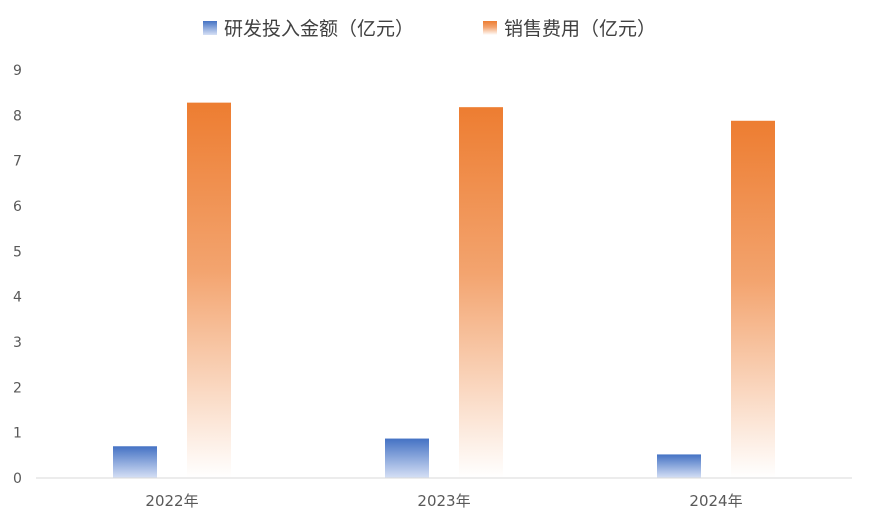 This screenshot has height=528, width=874. I want to click on x-tick-label: 2023年, so click(443, 501).